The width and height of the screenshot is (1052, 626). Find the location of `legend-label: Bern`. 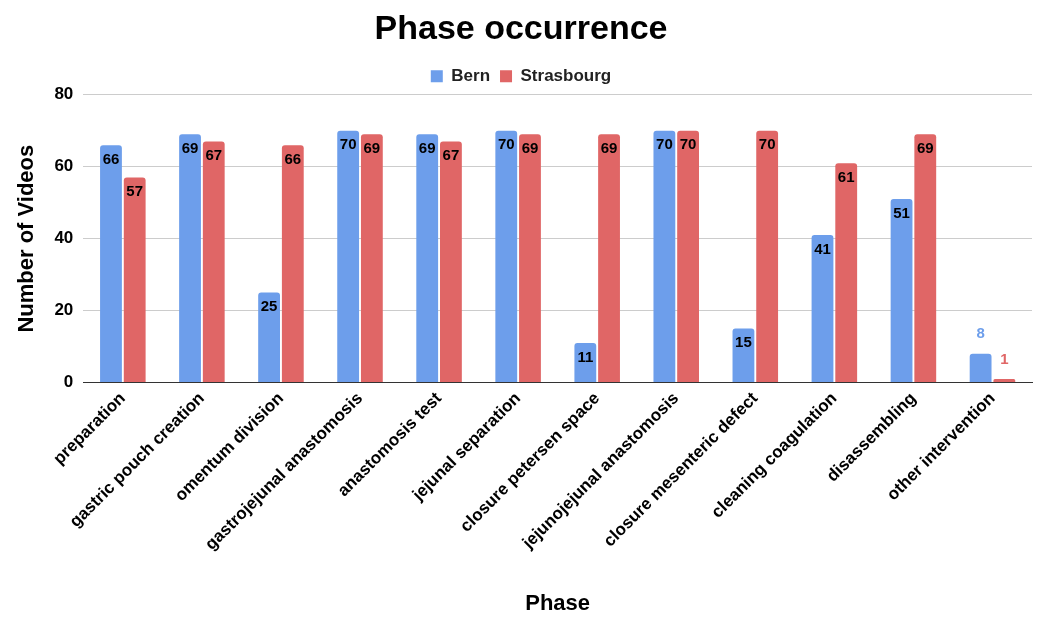

legend-label: Bern is located at coordinates (471, 75).